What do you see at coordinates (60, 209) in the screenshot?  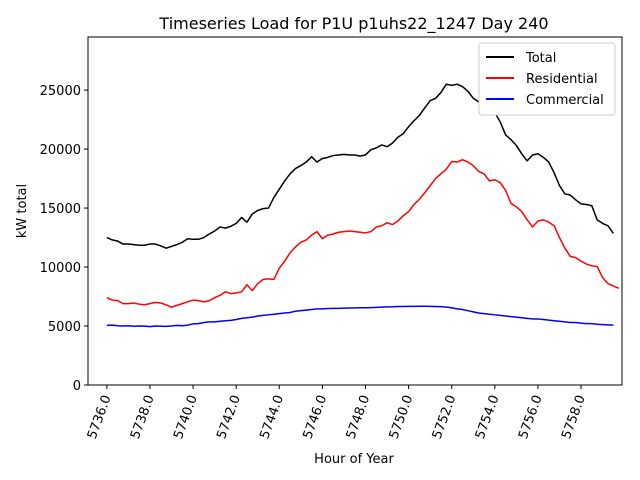 I see `y-tick-label: 15000` at bounding box center [60, 209].